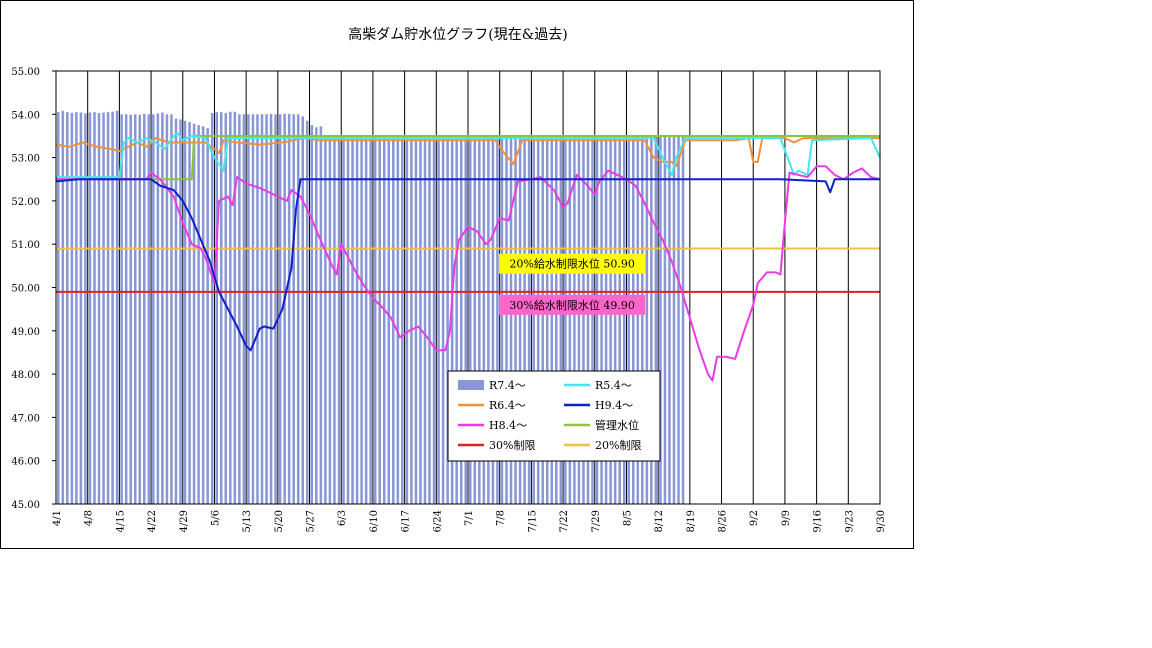  What do you see at coordinates (25, 462) in the screenshot?
I see `y-tick-label: 46.00` at bounding box center [25, 462].